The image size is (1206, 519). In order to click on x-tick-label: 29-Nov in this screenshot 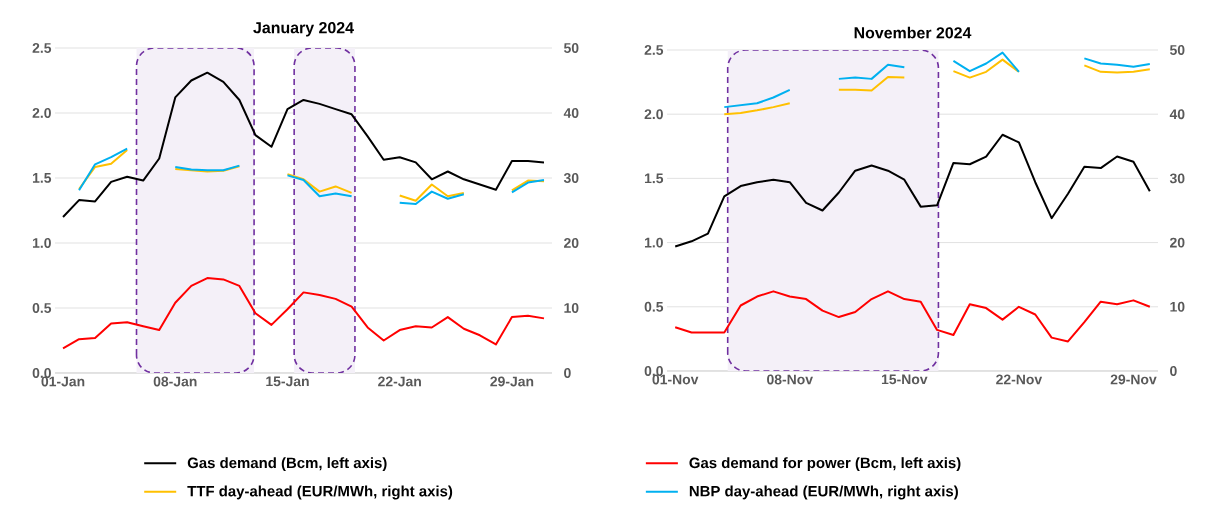, I will do `click(1133, 379)`.